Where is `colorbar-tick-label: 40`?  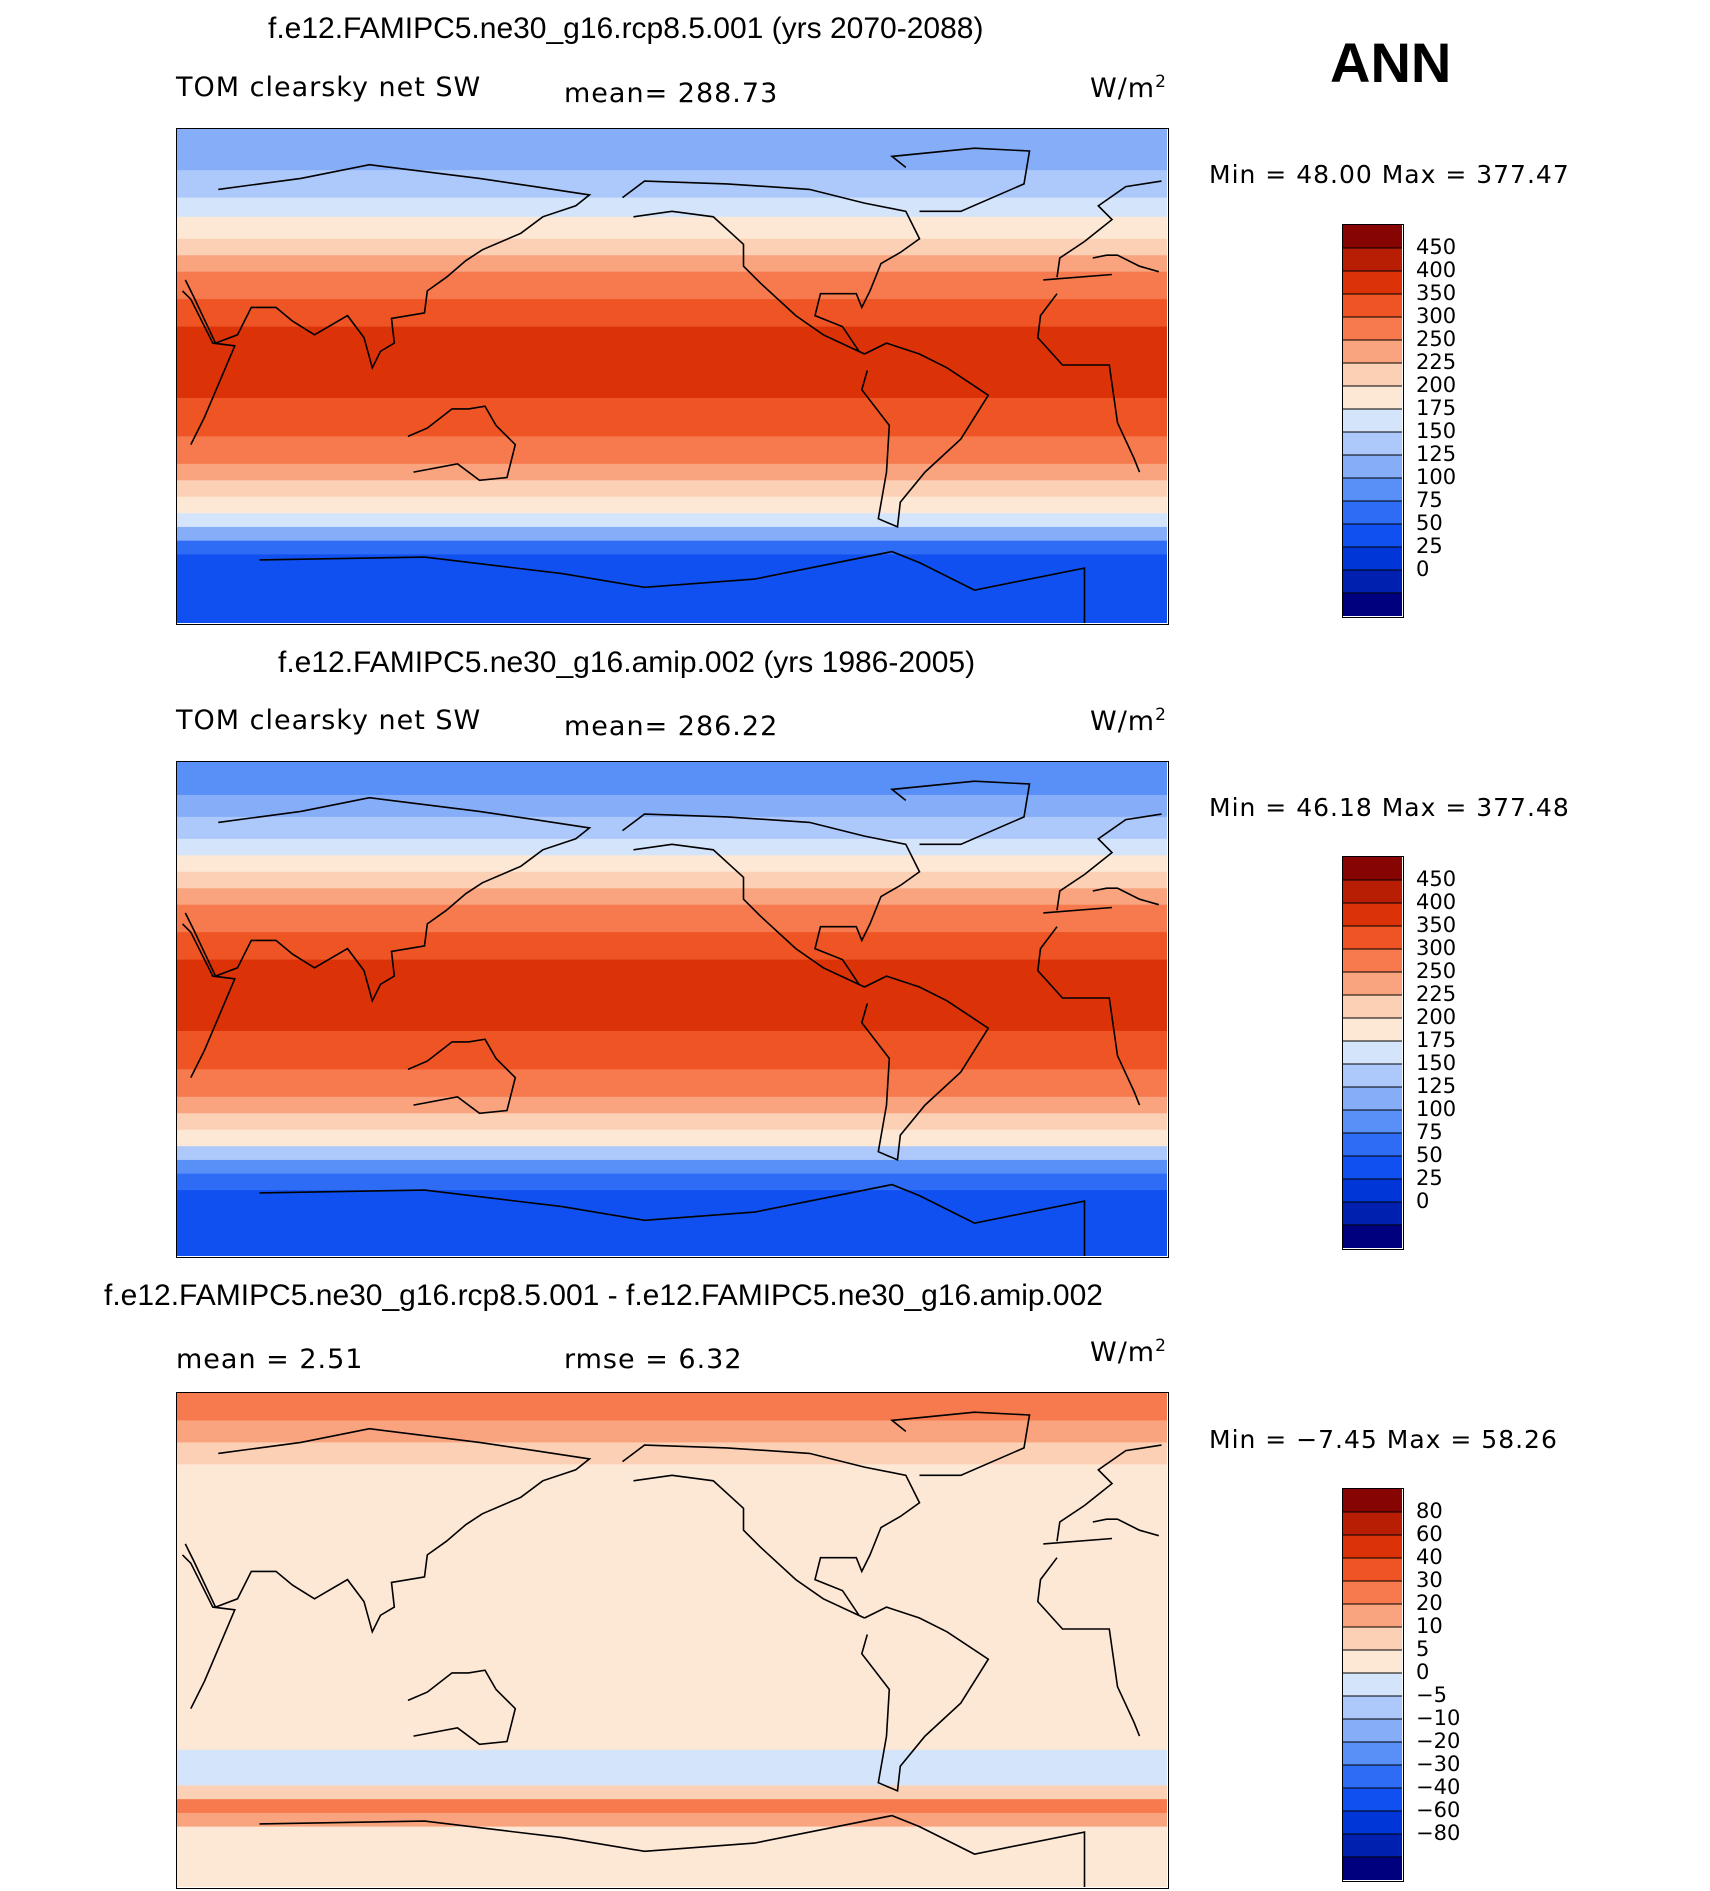
colorbar-tick-label: 40 is located at coordinates (1429, 1557).